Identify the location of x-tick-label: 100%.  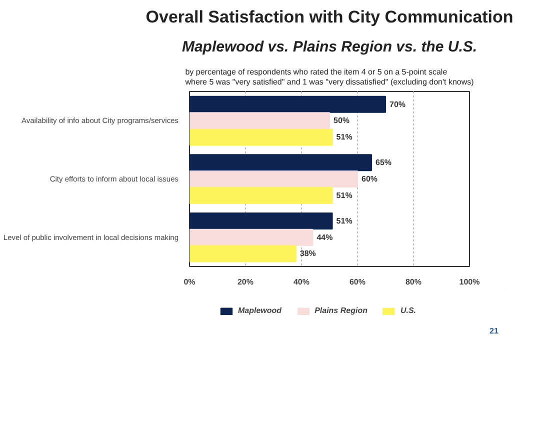
(469, 282).